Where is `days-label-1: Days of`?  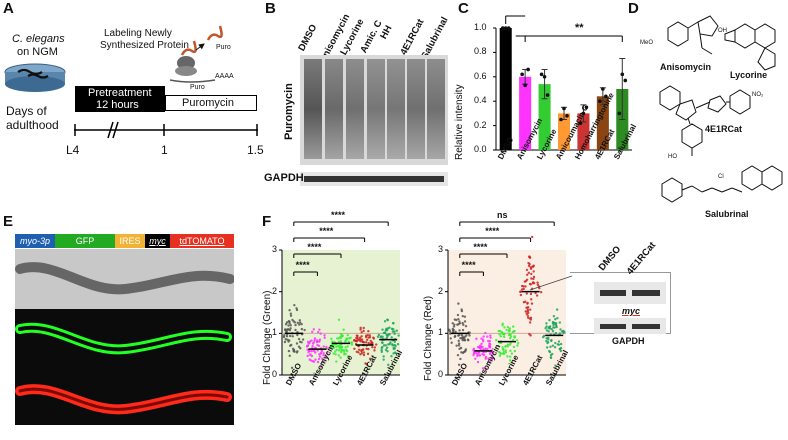 days-label-1: Days of is located at coordinates (26, 111).